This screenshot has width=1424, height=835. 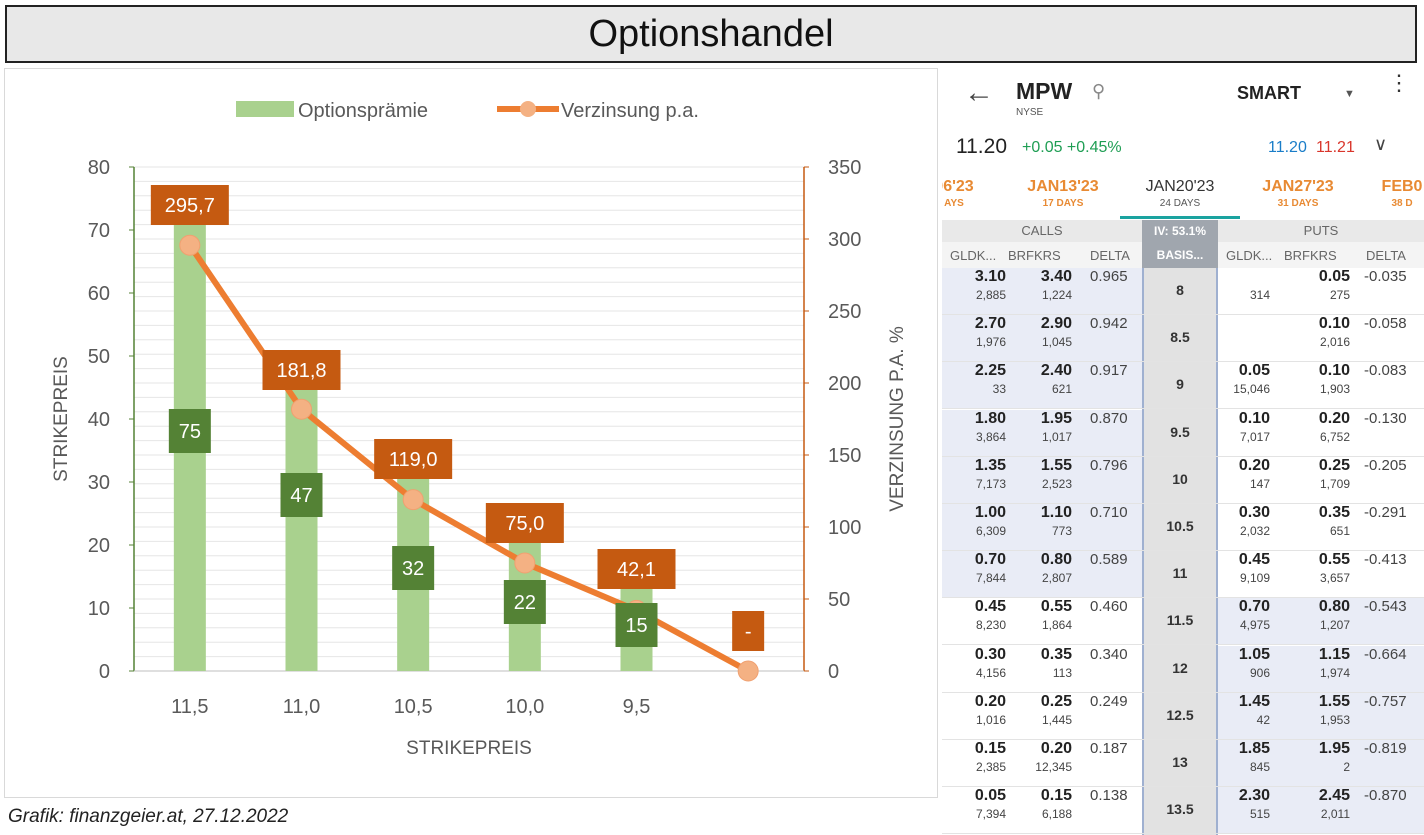 I want to click on expiry-tab-date: JAN13'23, so click(x=1063, y=186).